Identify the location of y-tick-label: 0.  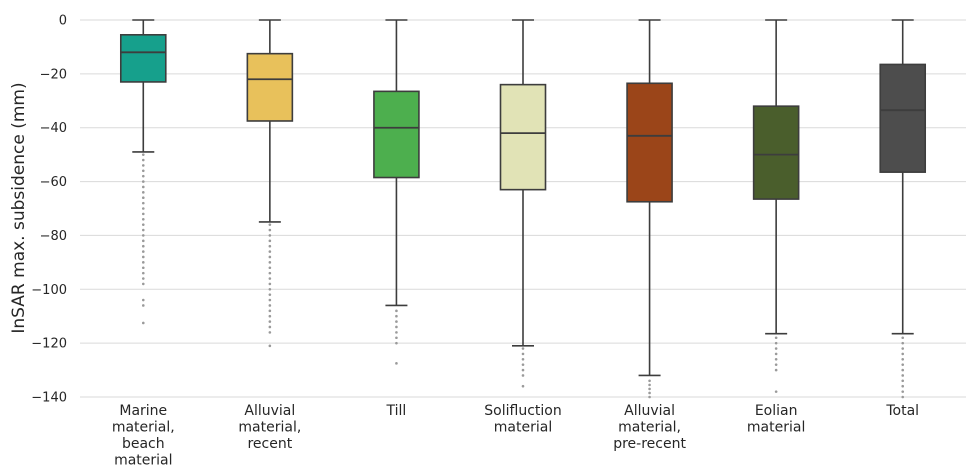
(63, 21).